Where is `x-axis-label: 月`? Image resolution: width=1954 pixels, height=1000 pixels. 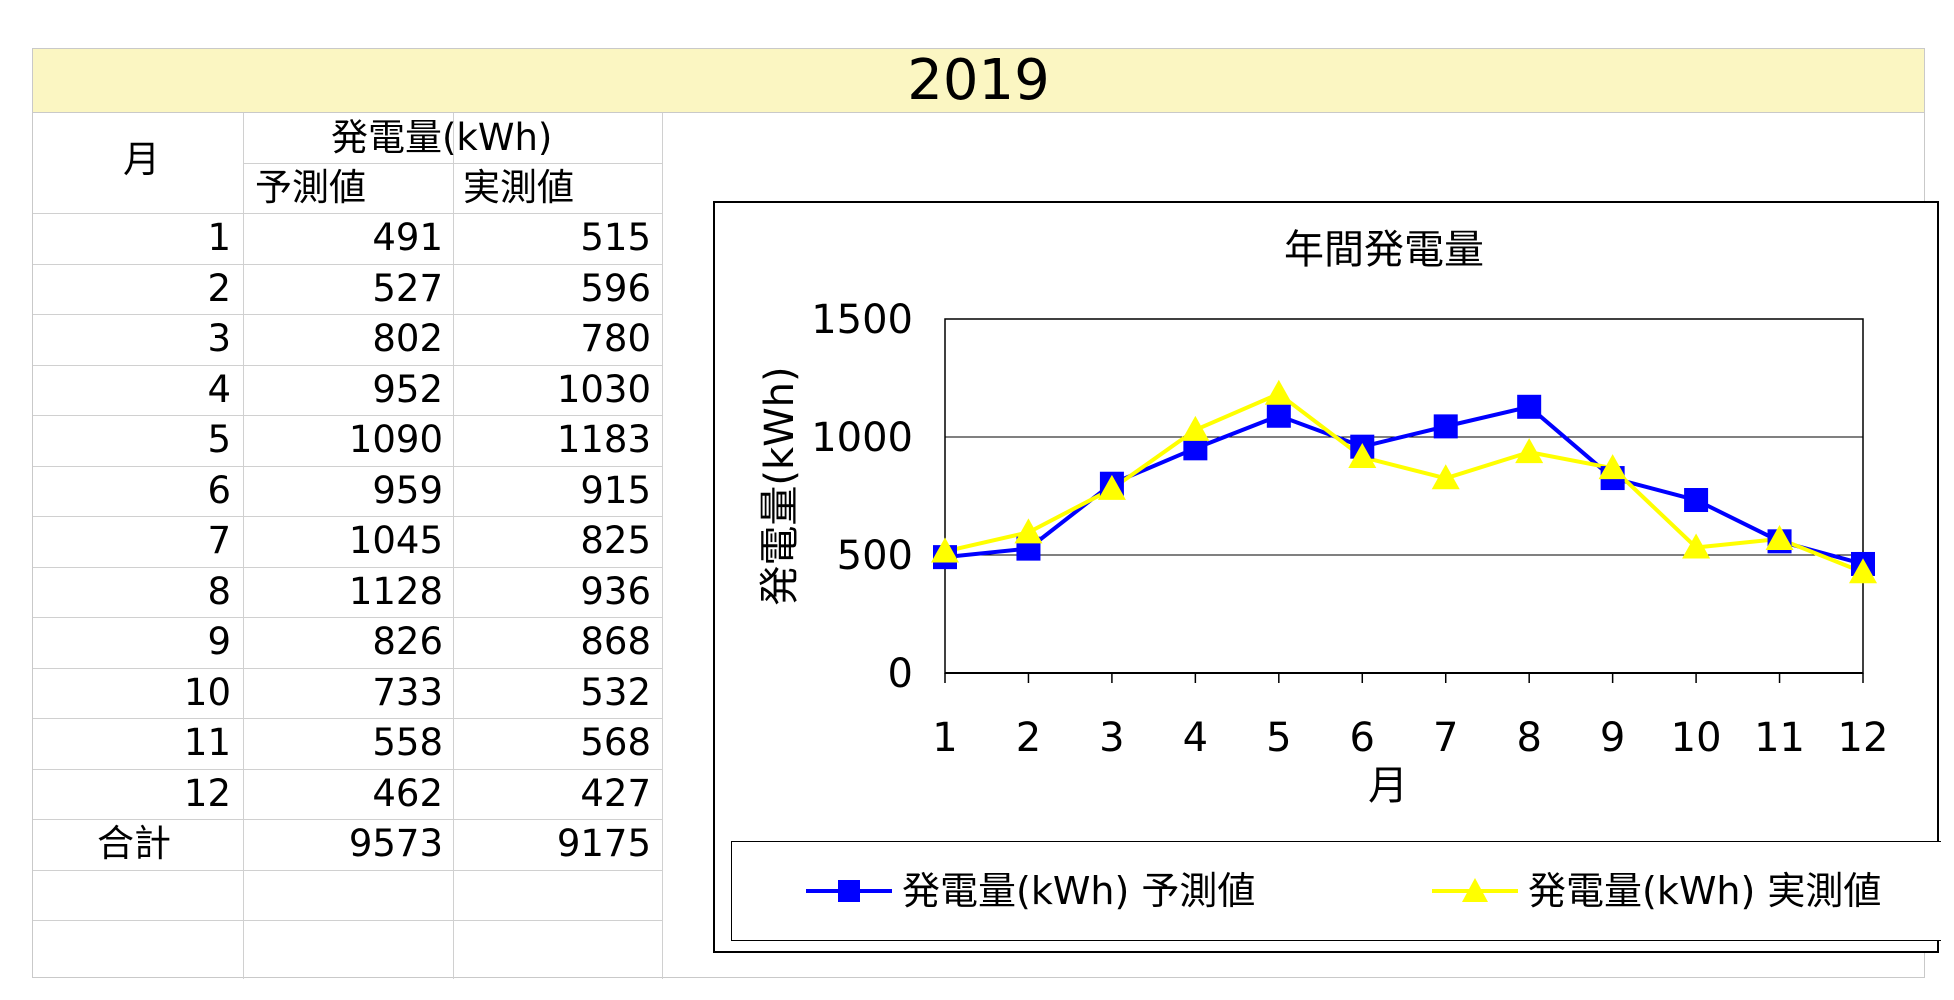 x-axis-label: 月 is located at coordinates (1388, 786).